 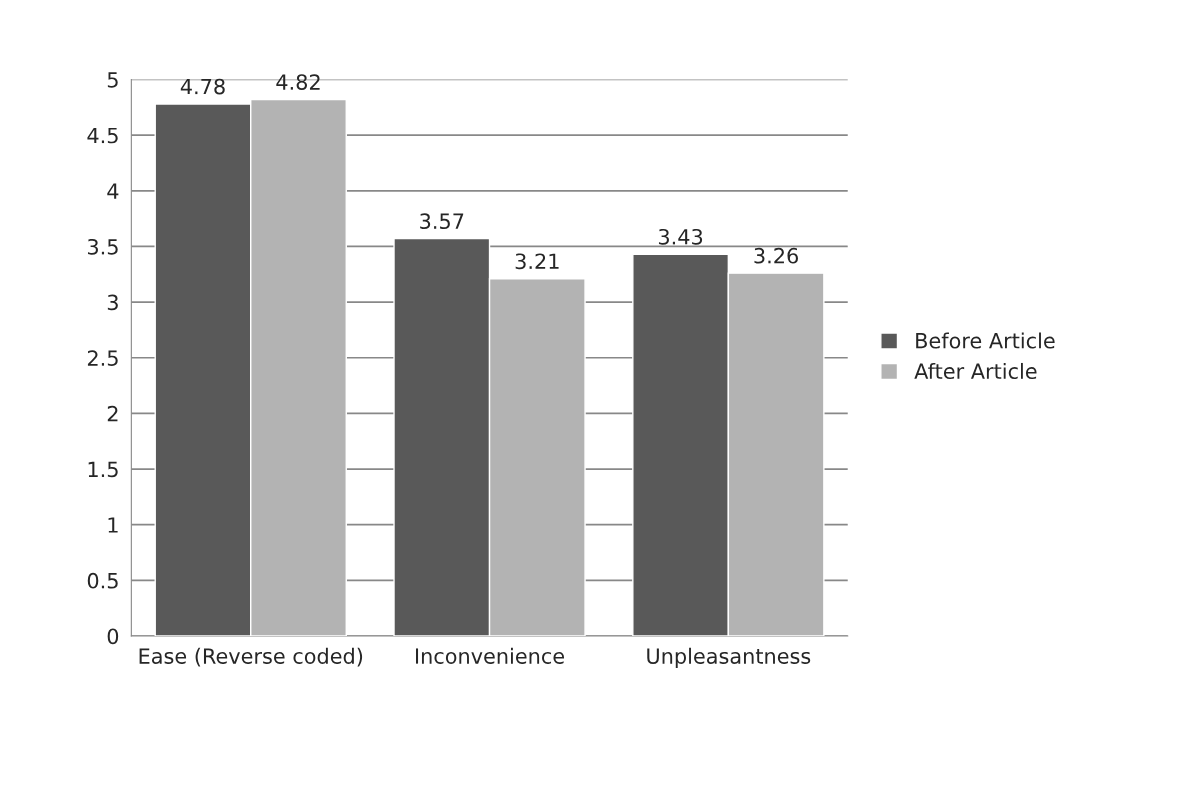 I want to click on data-label: 4.78, so click(x=202, y=86).